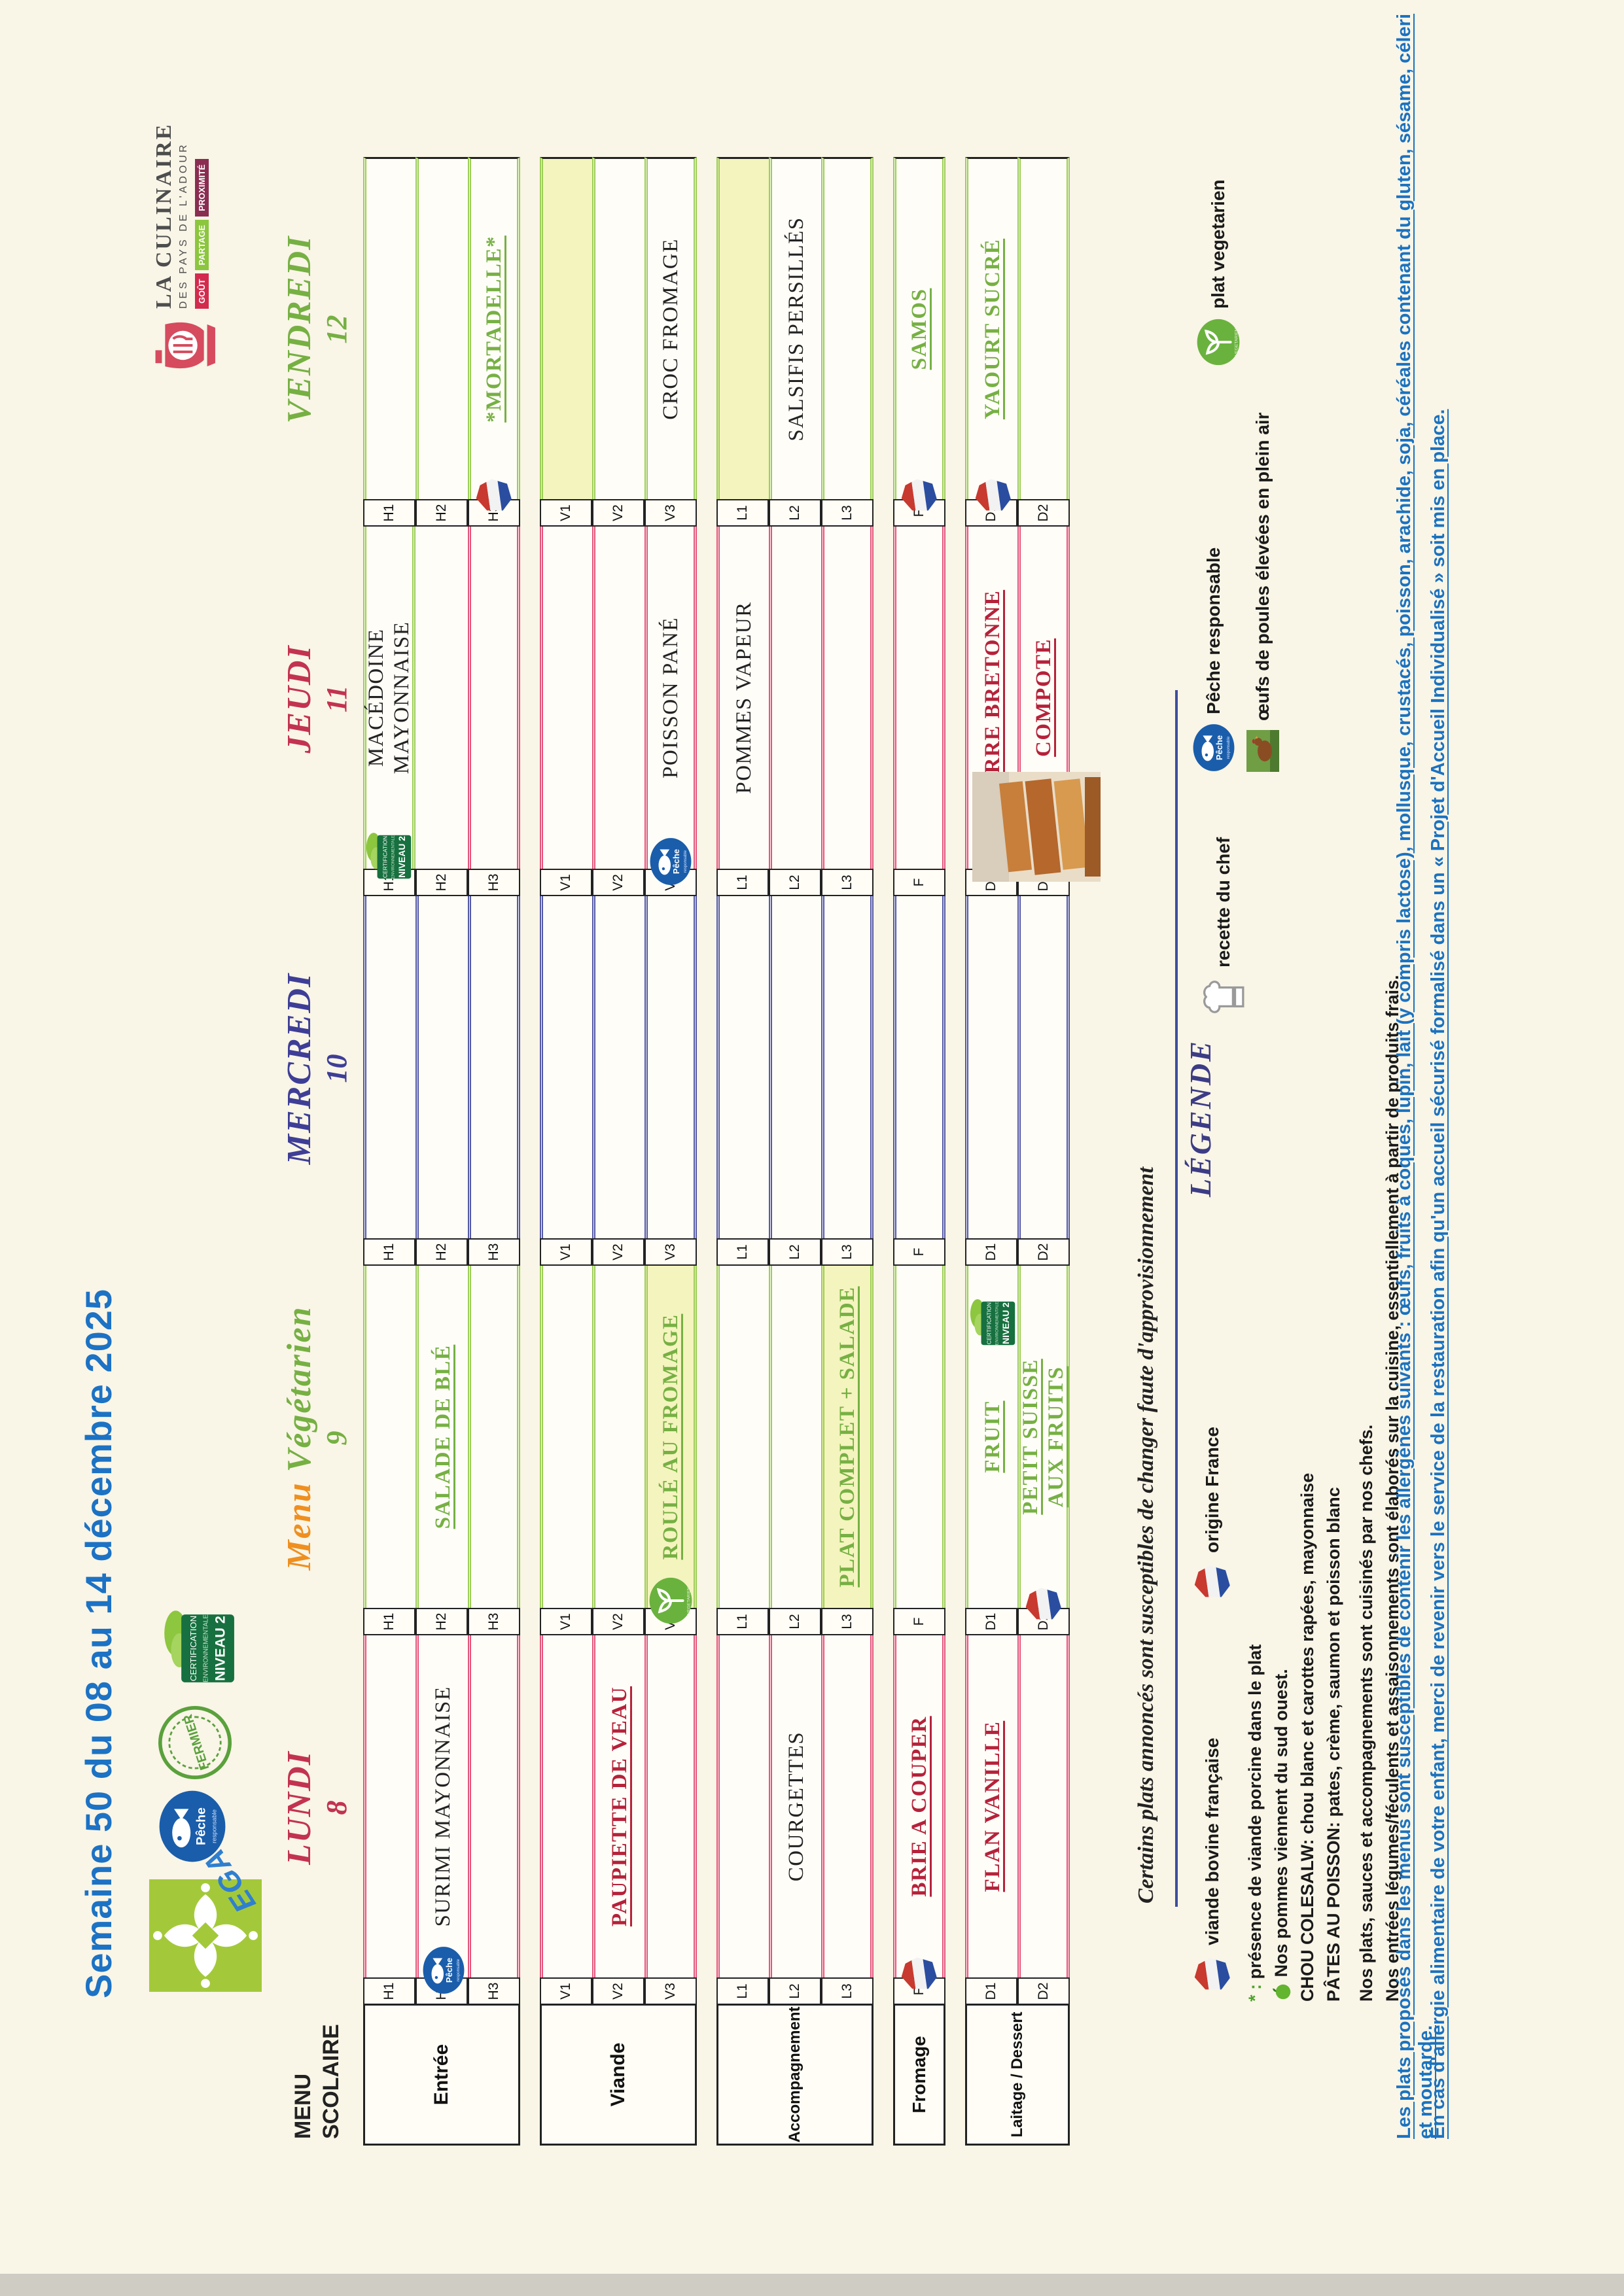  What do you see at coordinates (202, 245) in the screenshot?
I see `brand-tag-partage: PARTAGE` at bounding box center [202, 245].